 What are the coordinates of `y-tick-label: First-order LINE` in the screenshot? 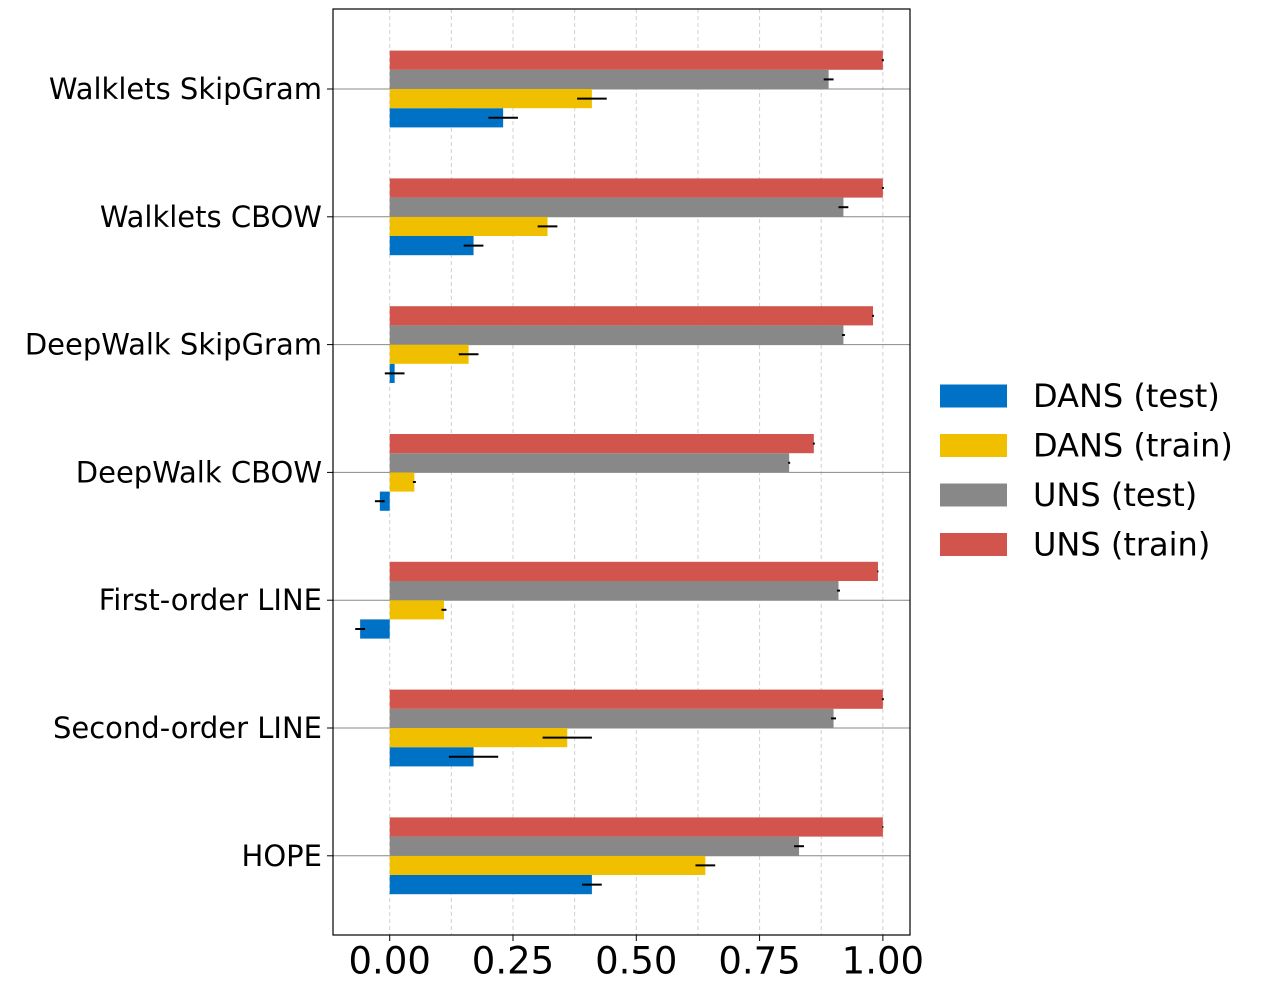 It's located at (210, 600).